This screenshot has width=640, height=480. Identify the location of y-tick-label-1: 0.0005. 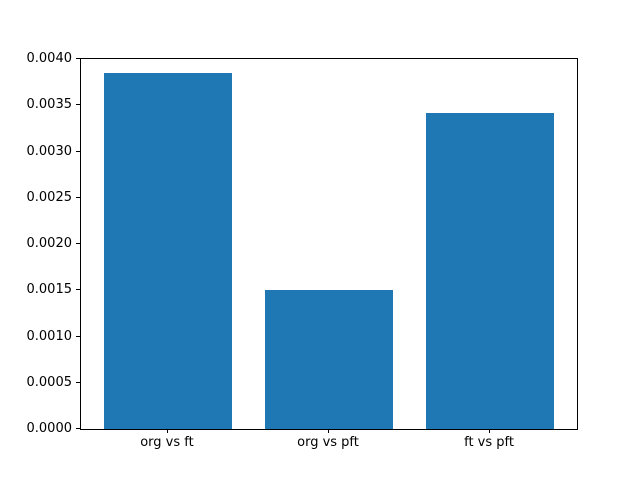
(49, 382).